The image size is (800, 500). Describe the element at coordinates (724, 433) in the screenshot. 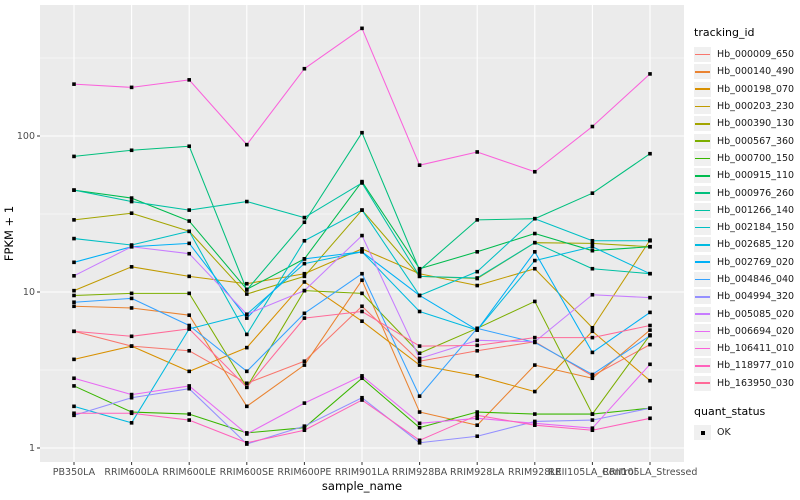

I see `quant-legend-label: OK` at that location.